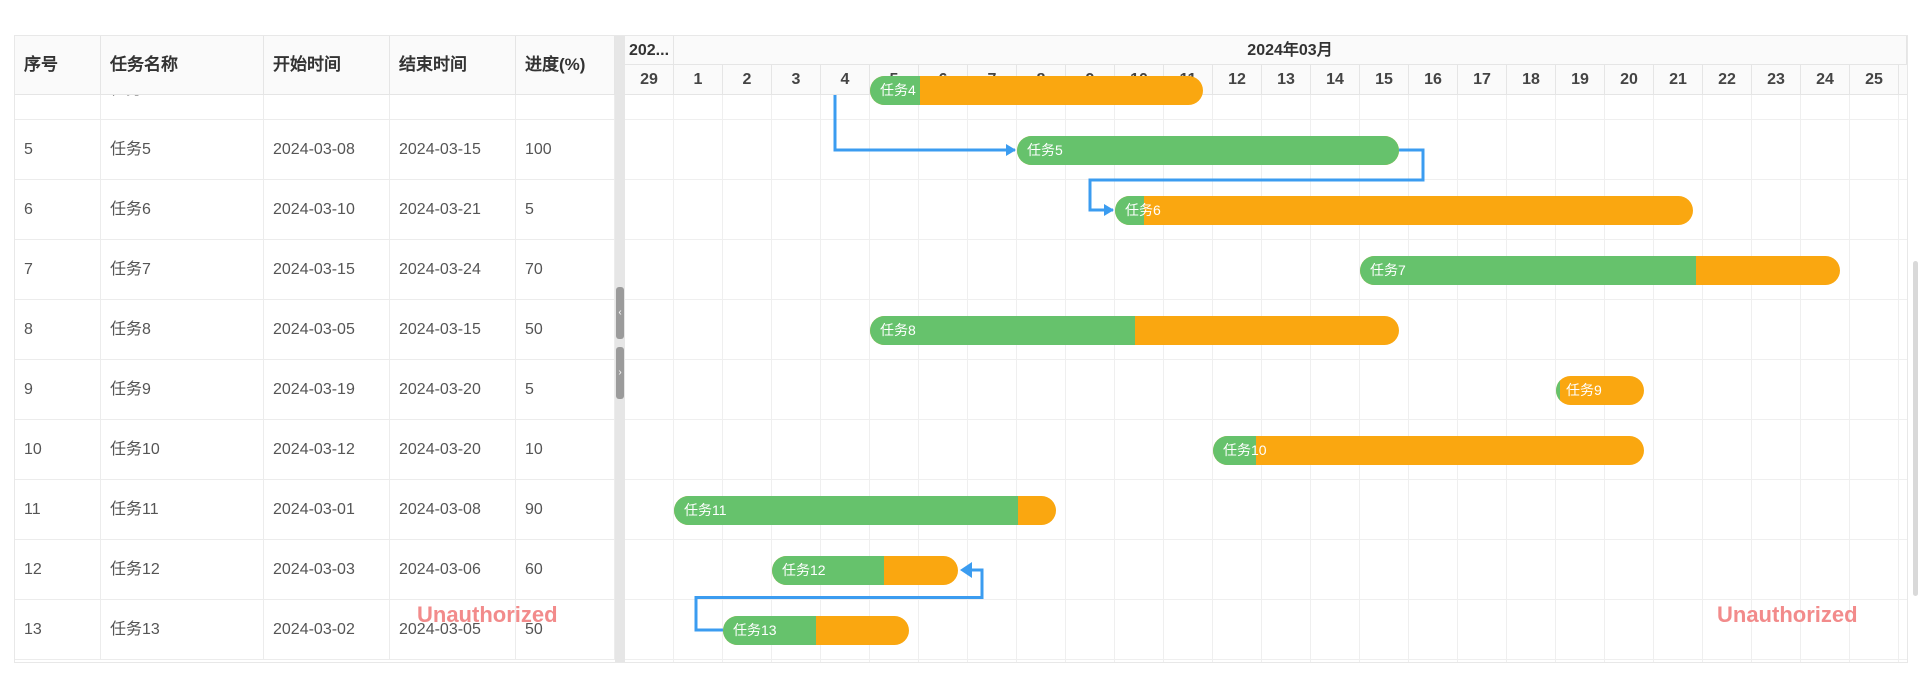 This screenshot has width=1929, height=678. What do you see at coordinates (1143, 209) in the screenshot?
I see `task-bar-label: 任务6` at bounding box center [1143, 209].